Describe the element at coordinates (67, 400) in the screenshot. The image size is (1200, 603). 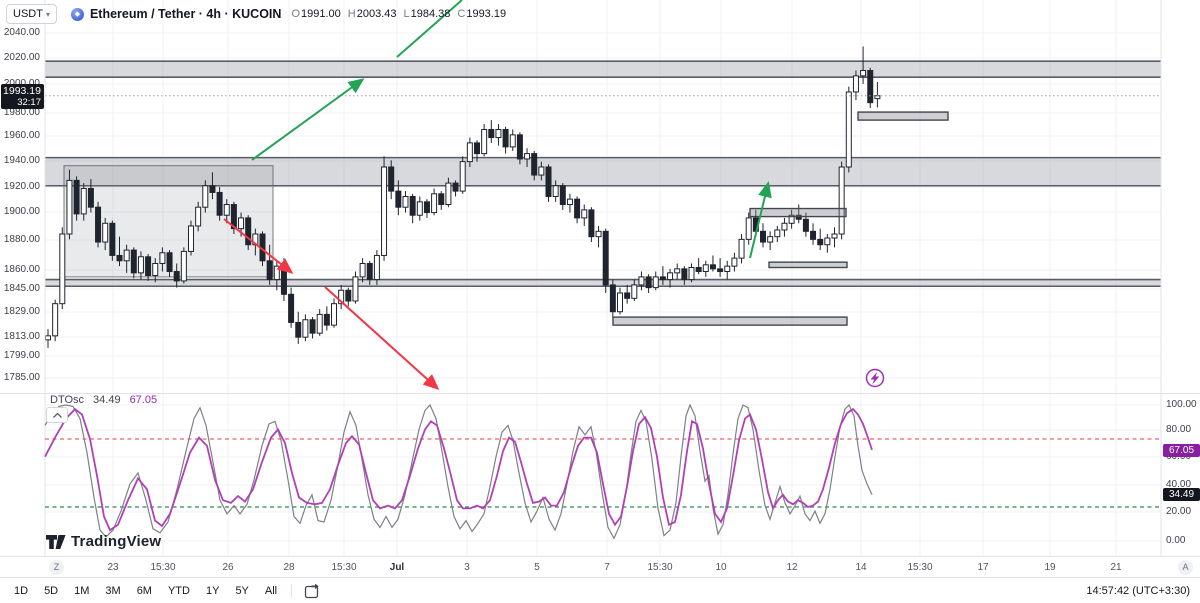
I see `oscillator-name: DTOsc` at that location.